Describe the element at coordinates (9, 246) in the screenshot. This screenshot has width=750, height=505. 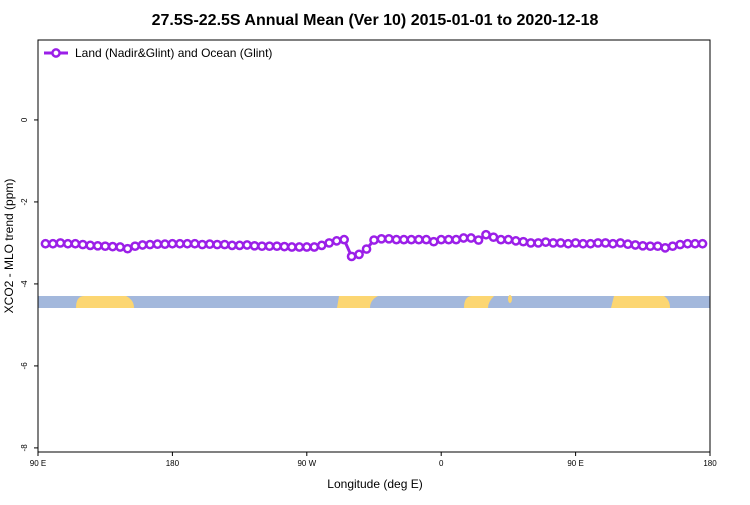
I see `y-axis-label: XCO2 - MLO trend (ppm)` at that location.